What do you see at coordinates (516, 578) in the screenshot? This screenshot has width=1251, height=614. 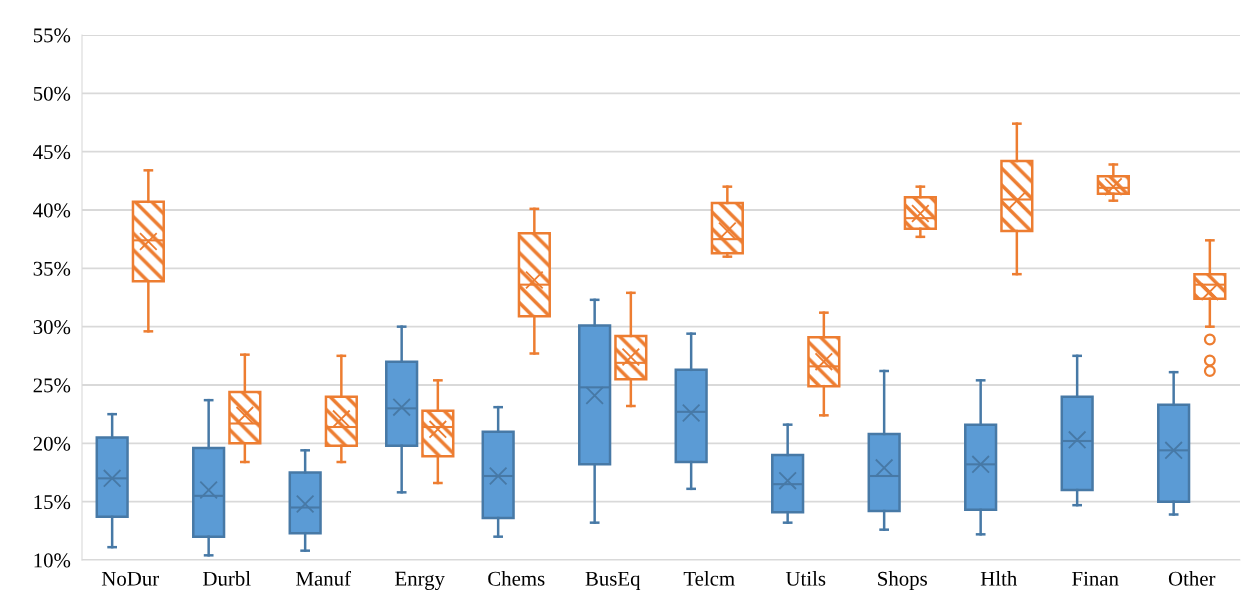 I see `x-tick-label: Chems` at bounding box center [516, 578].